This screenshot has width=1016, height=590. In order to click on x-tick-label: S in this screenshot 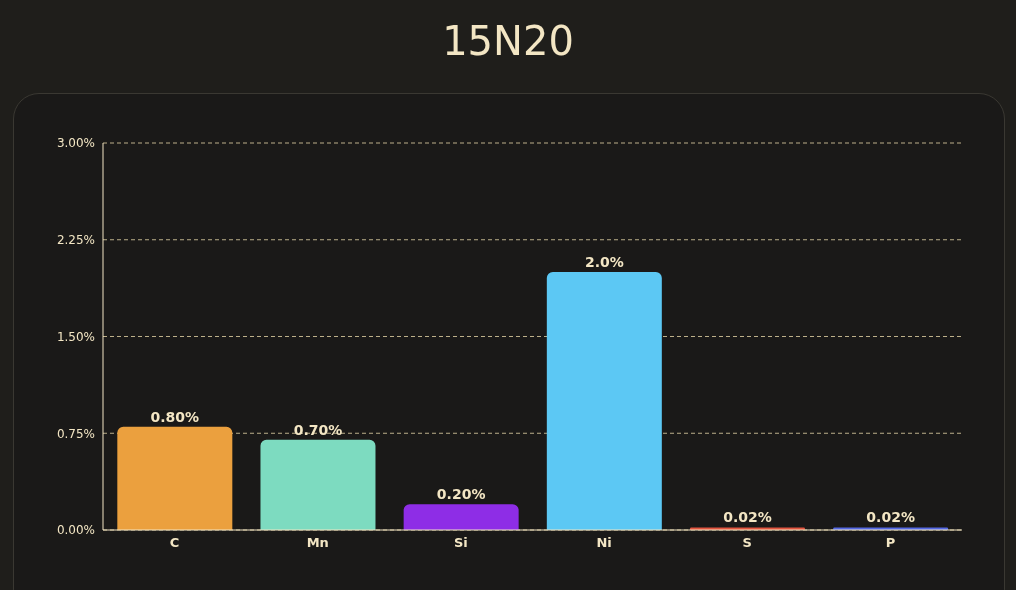, I will do `click(747, 543)`.